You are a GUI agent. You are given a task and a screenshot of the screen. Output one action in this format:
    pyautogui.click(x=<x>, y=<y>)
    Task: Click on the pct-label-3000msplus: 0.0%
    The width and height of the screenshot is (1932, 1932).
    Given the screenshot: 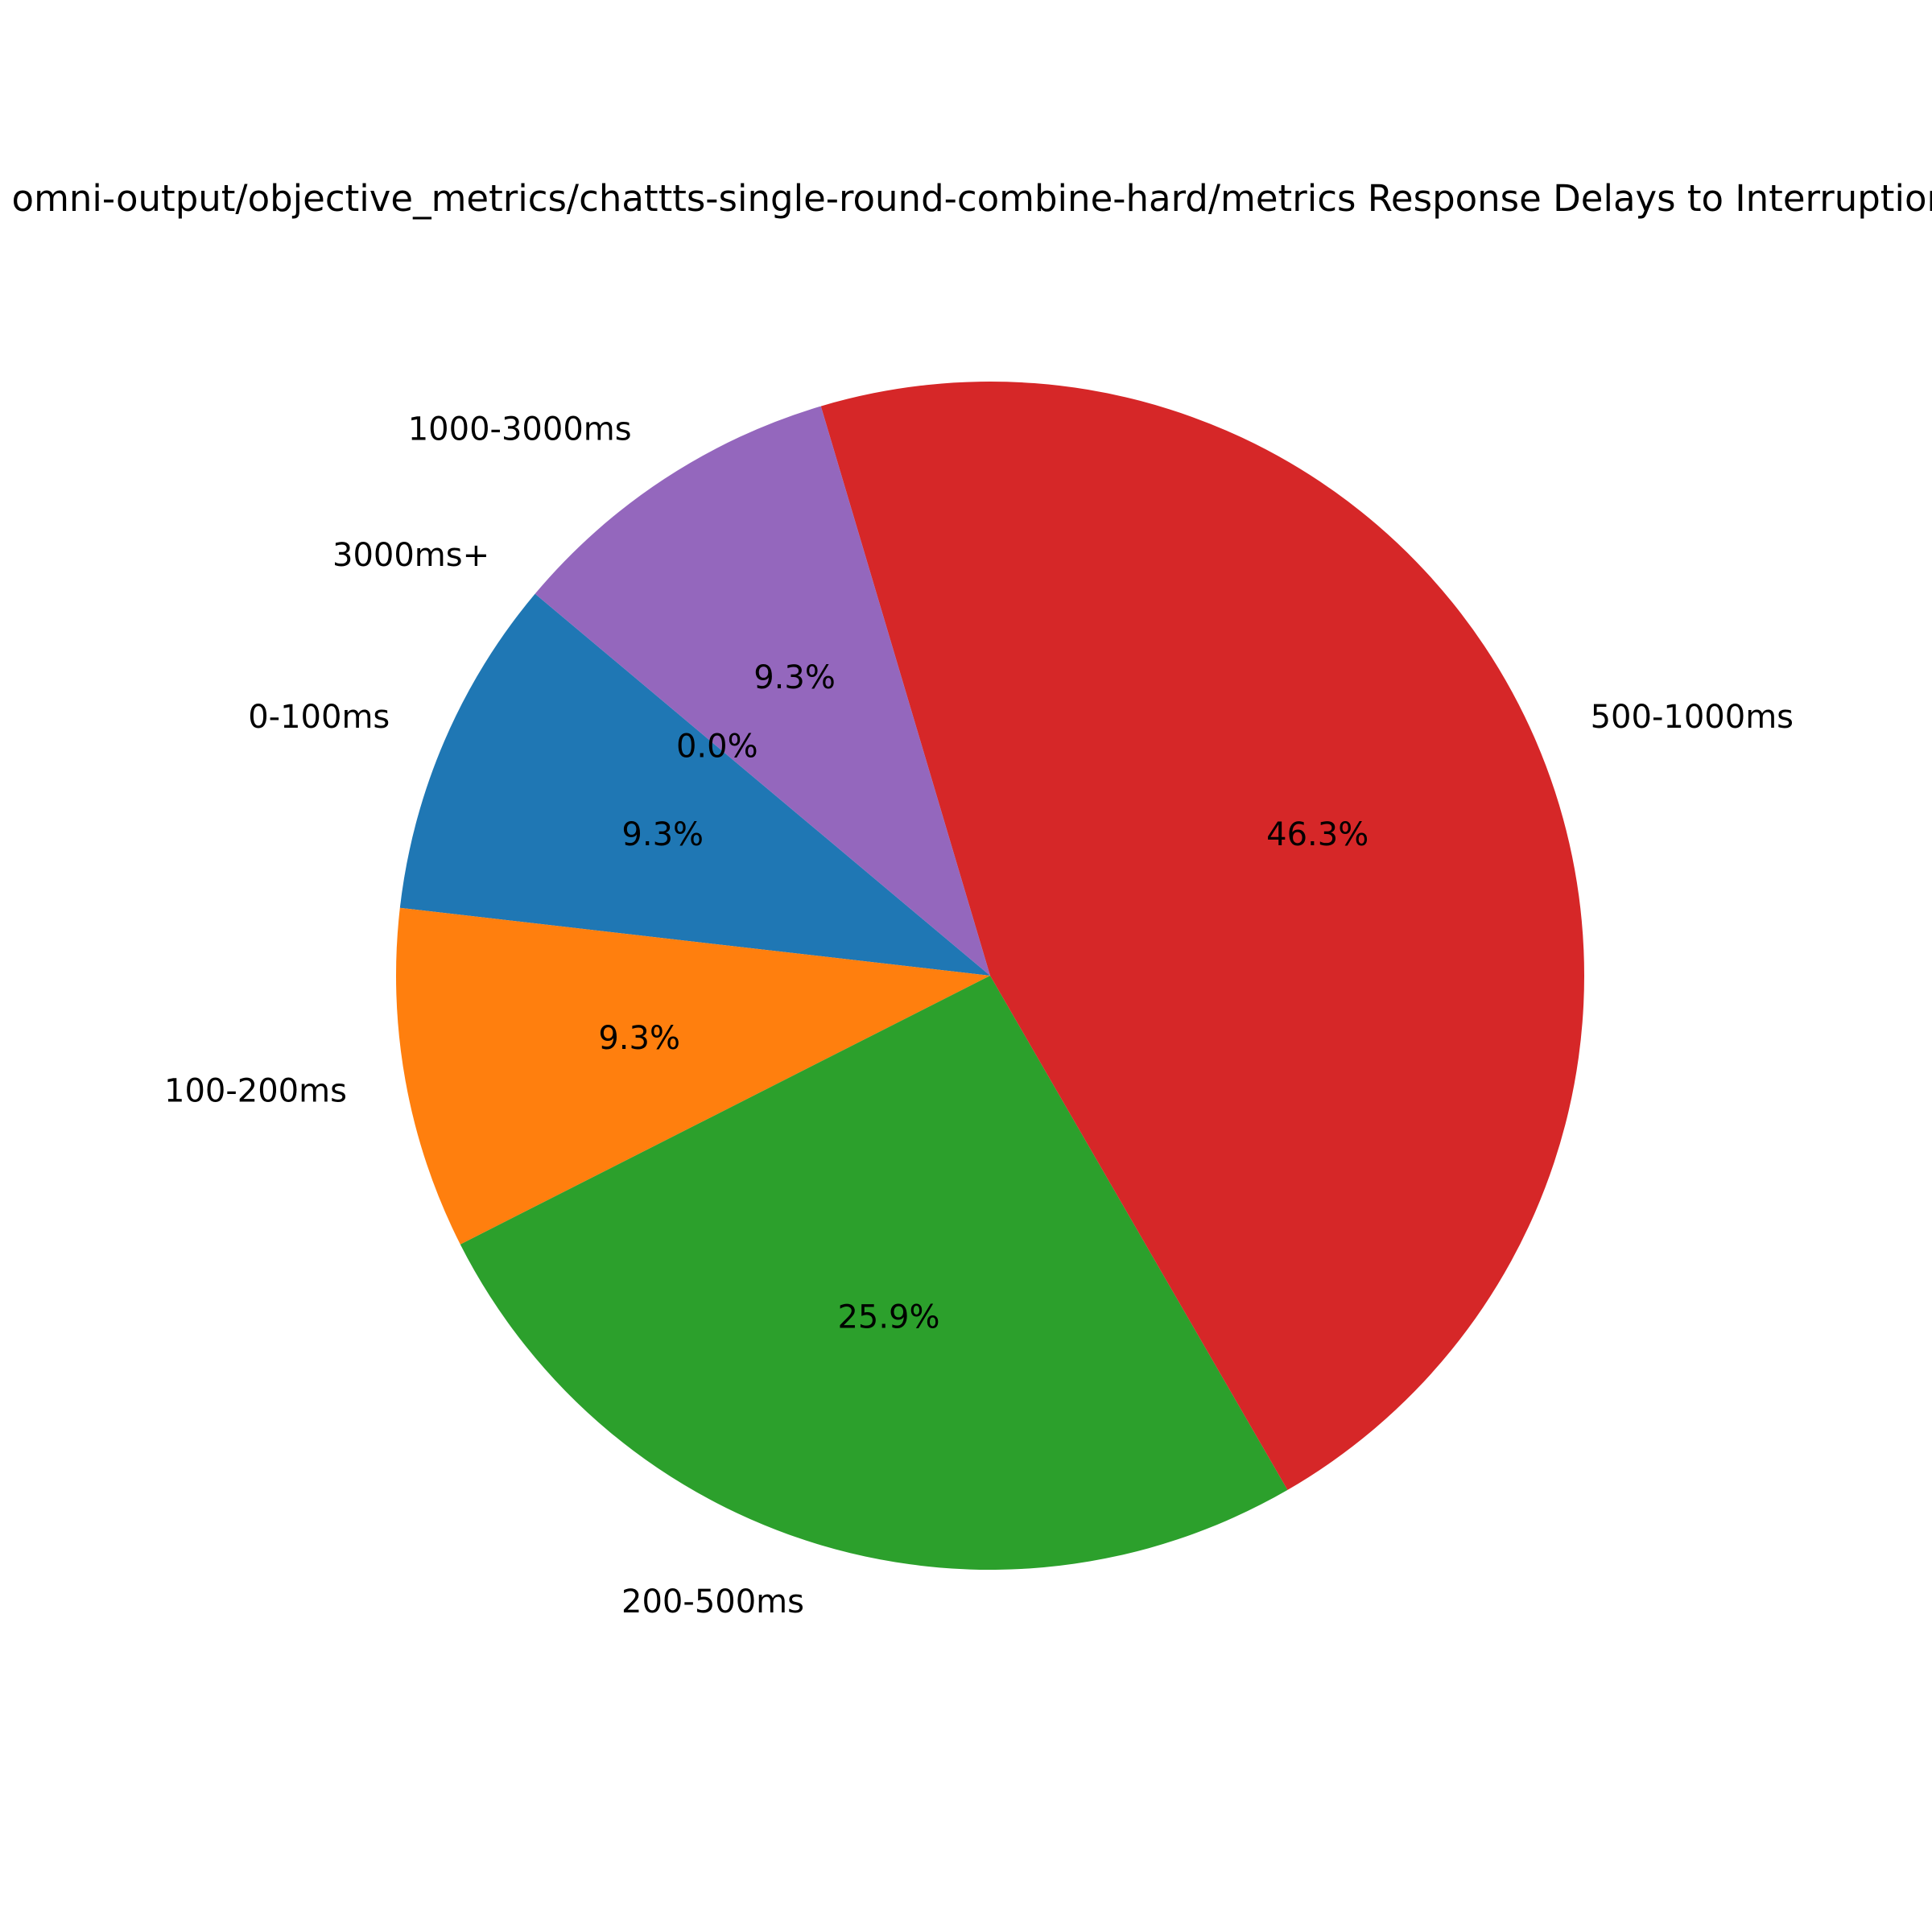 What is the action you would take?
    pyautogui.click(x=717, y=746)
    